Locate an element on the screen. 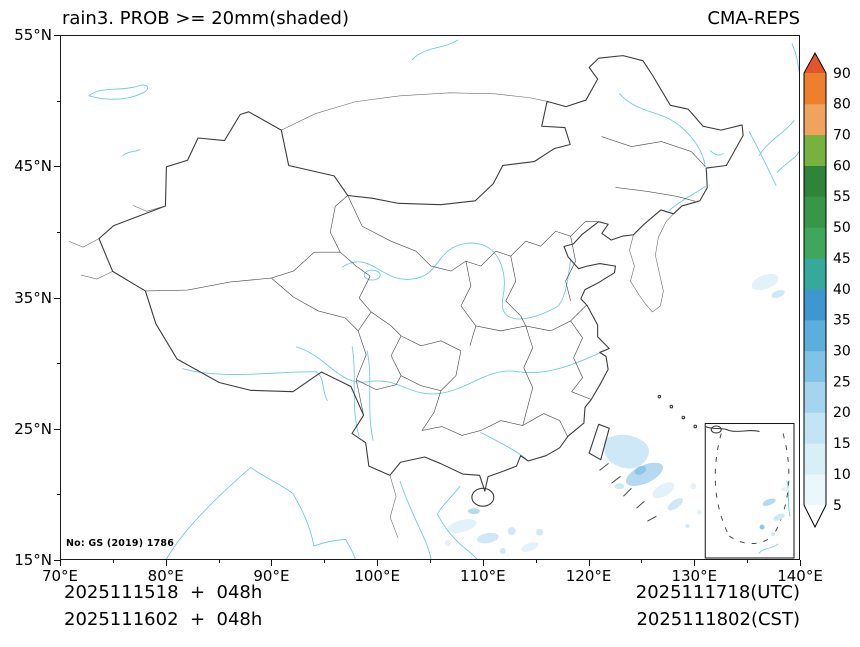 The height and width of the screenshot is (647, 860). x-tick-label: 100°E is located at coordinates (377, 576).